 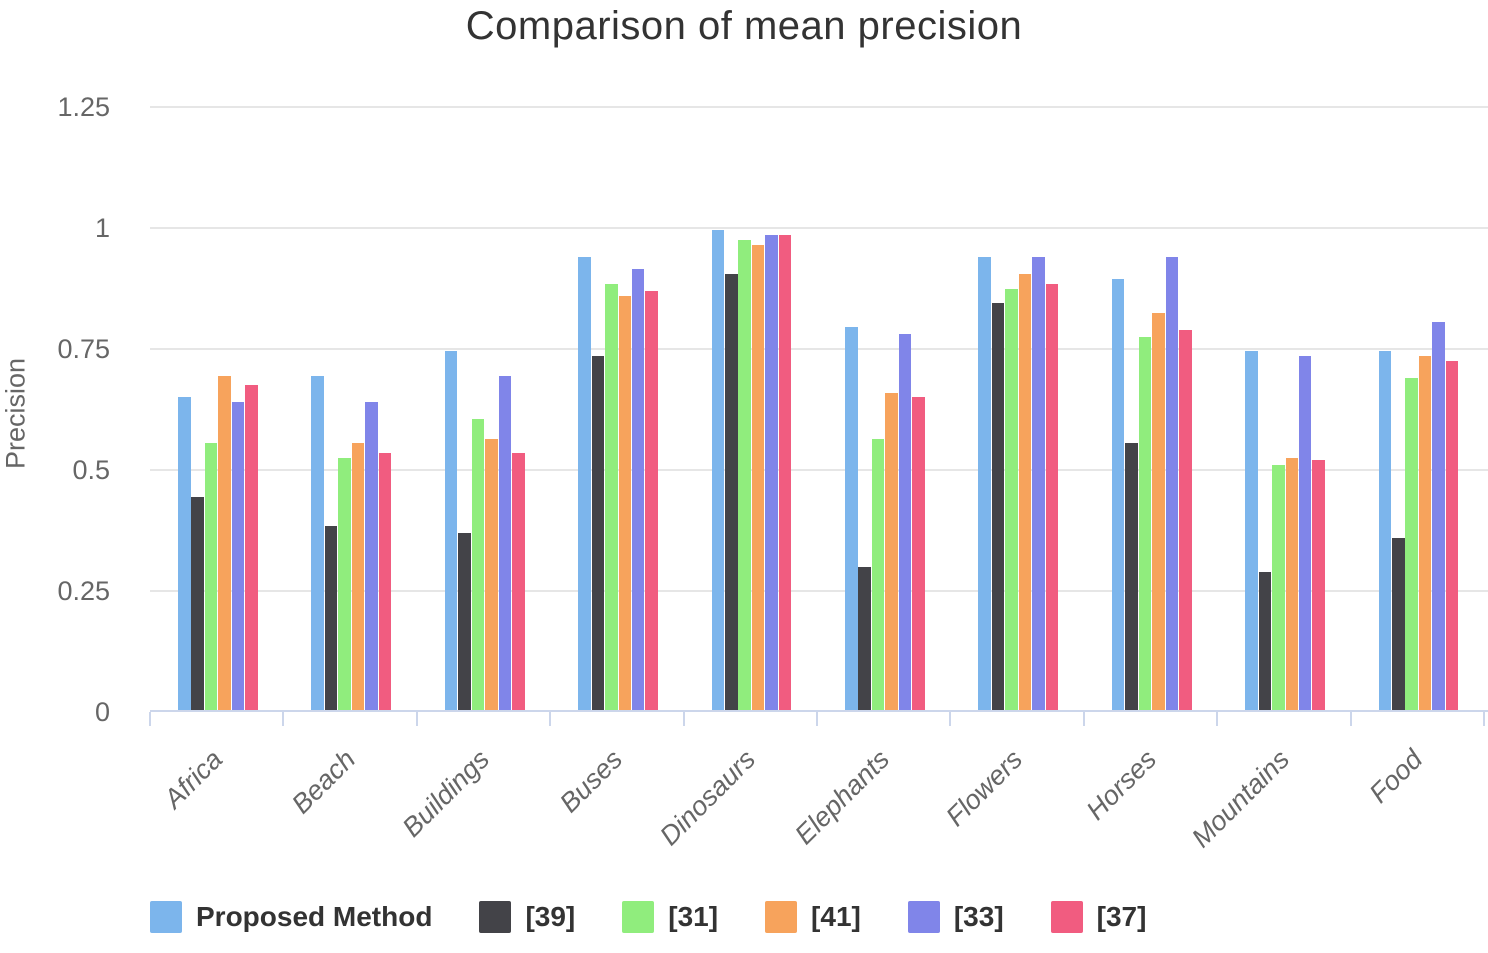 I want to click on legend-item-label: [39], so click(x=550, y=916).